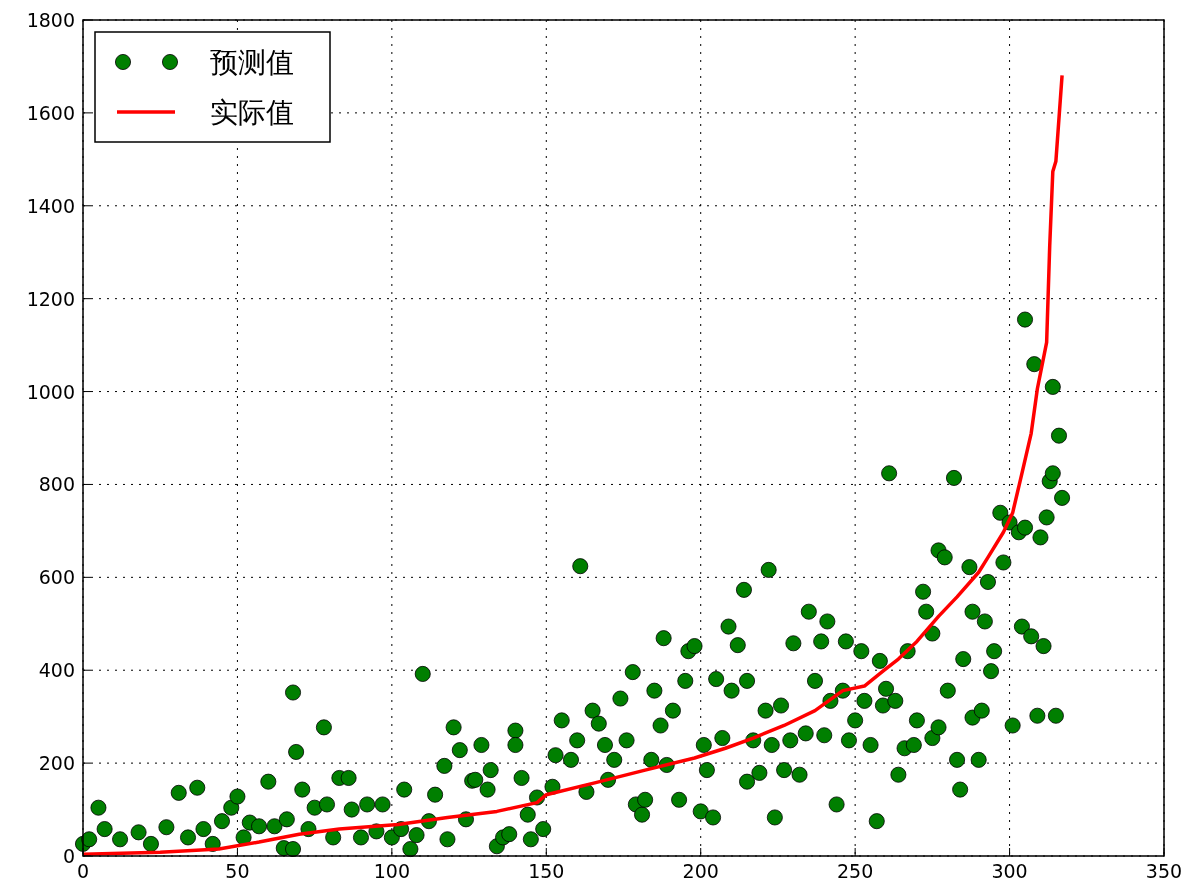 The height and width of the screenshot is (889, 1195). Describe the element at coordinates (68, 856) in the screenshot. I see `y-tick-label: 0` at that location.